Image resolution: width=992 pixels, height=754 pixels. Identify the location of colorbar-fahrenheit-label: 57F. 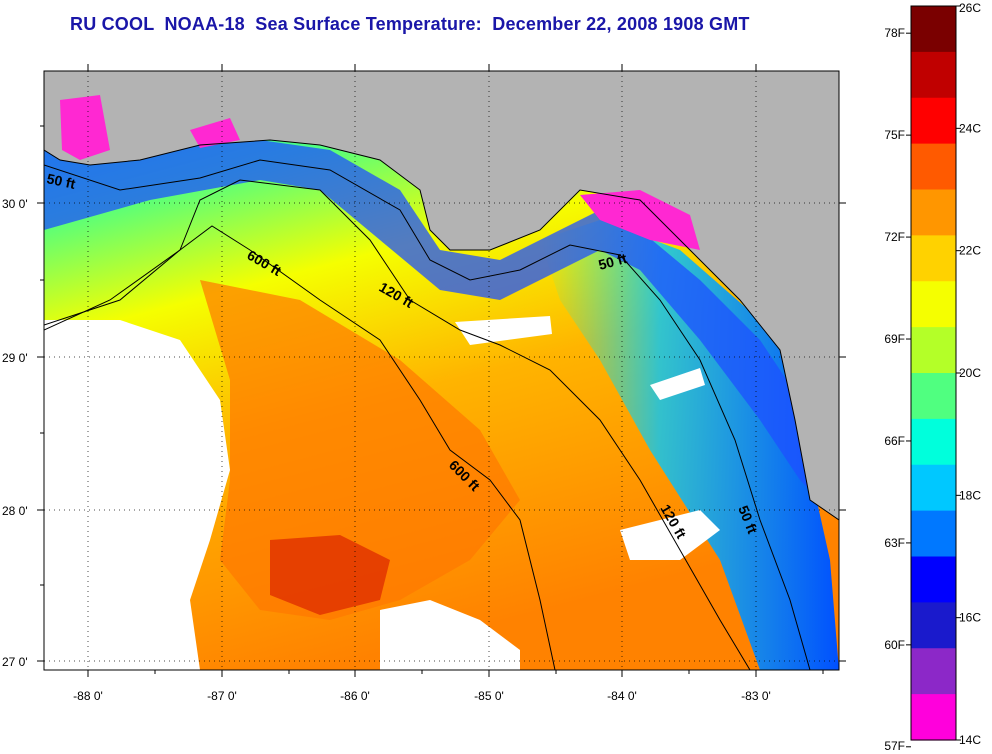
(894, 746).